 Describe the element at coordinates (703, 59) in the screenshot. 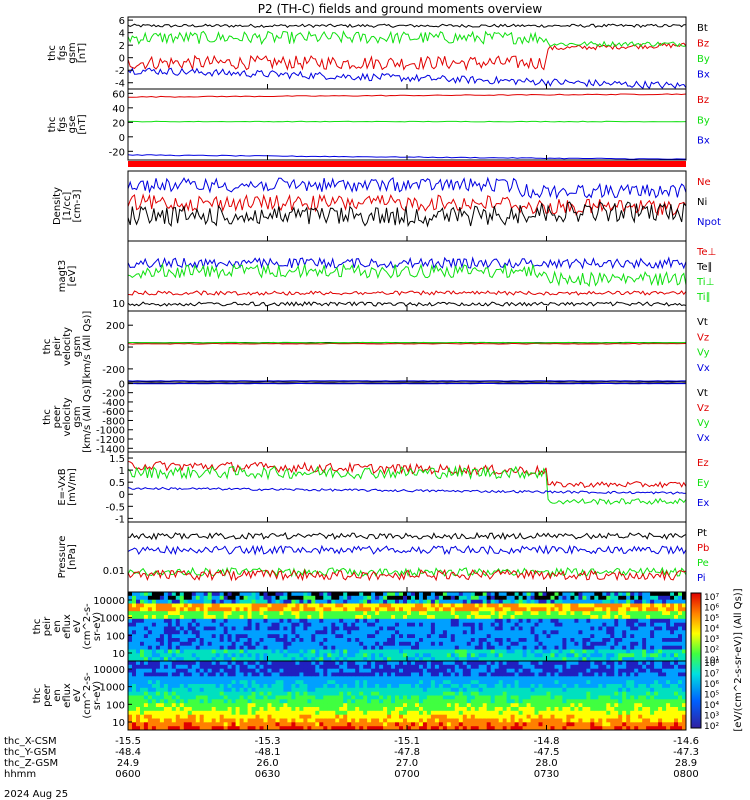

I see `legend-entry: By` at that location.